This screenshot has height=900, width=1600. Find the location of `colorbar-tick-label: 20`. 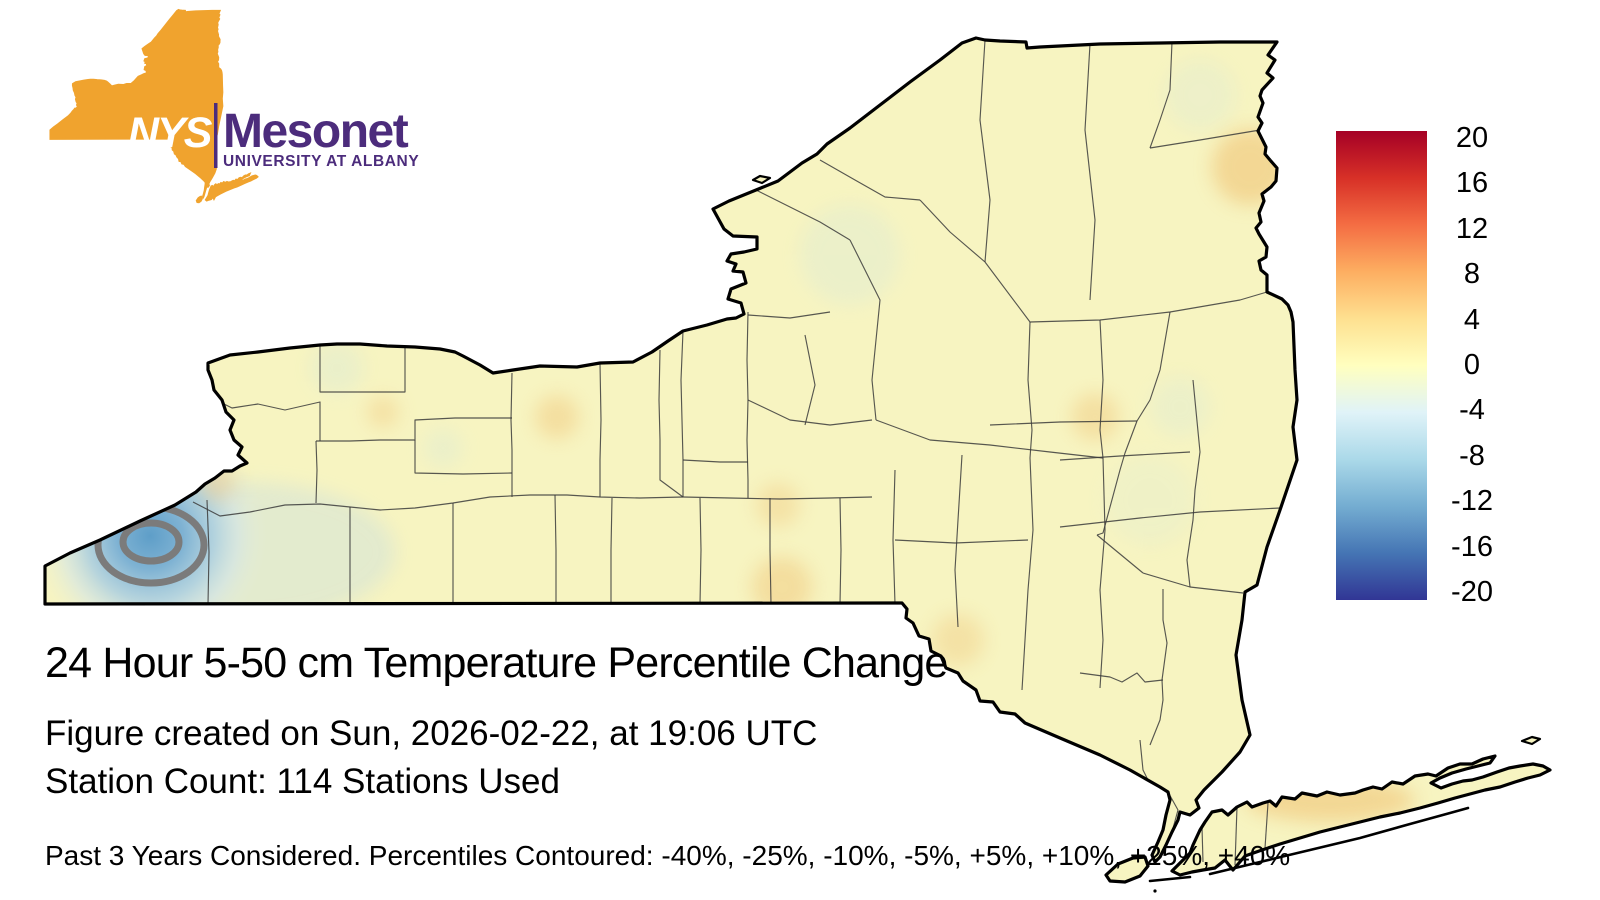

colorbar-tick-label: 20 is located at coordinates (1472, 138).